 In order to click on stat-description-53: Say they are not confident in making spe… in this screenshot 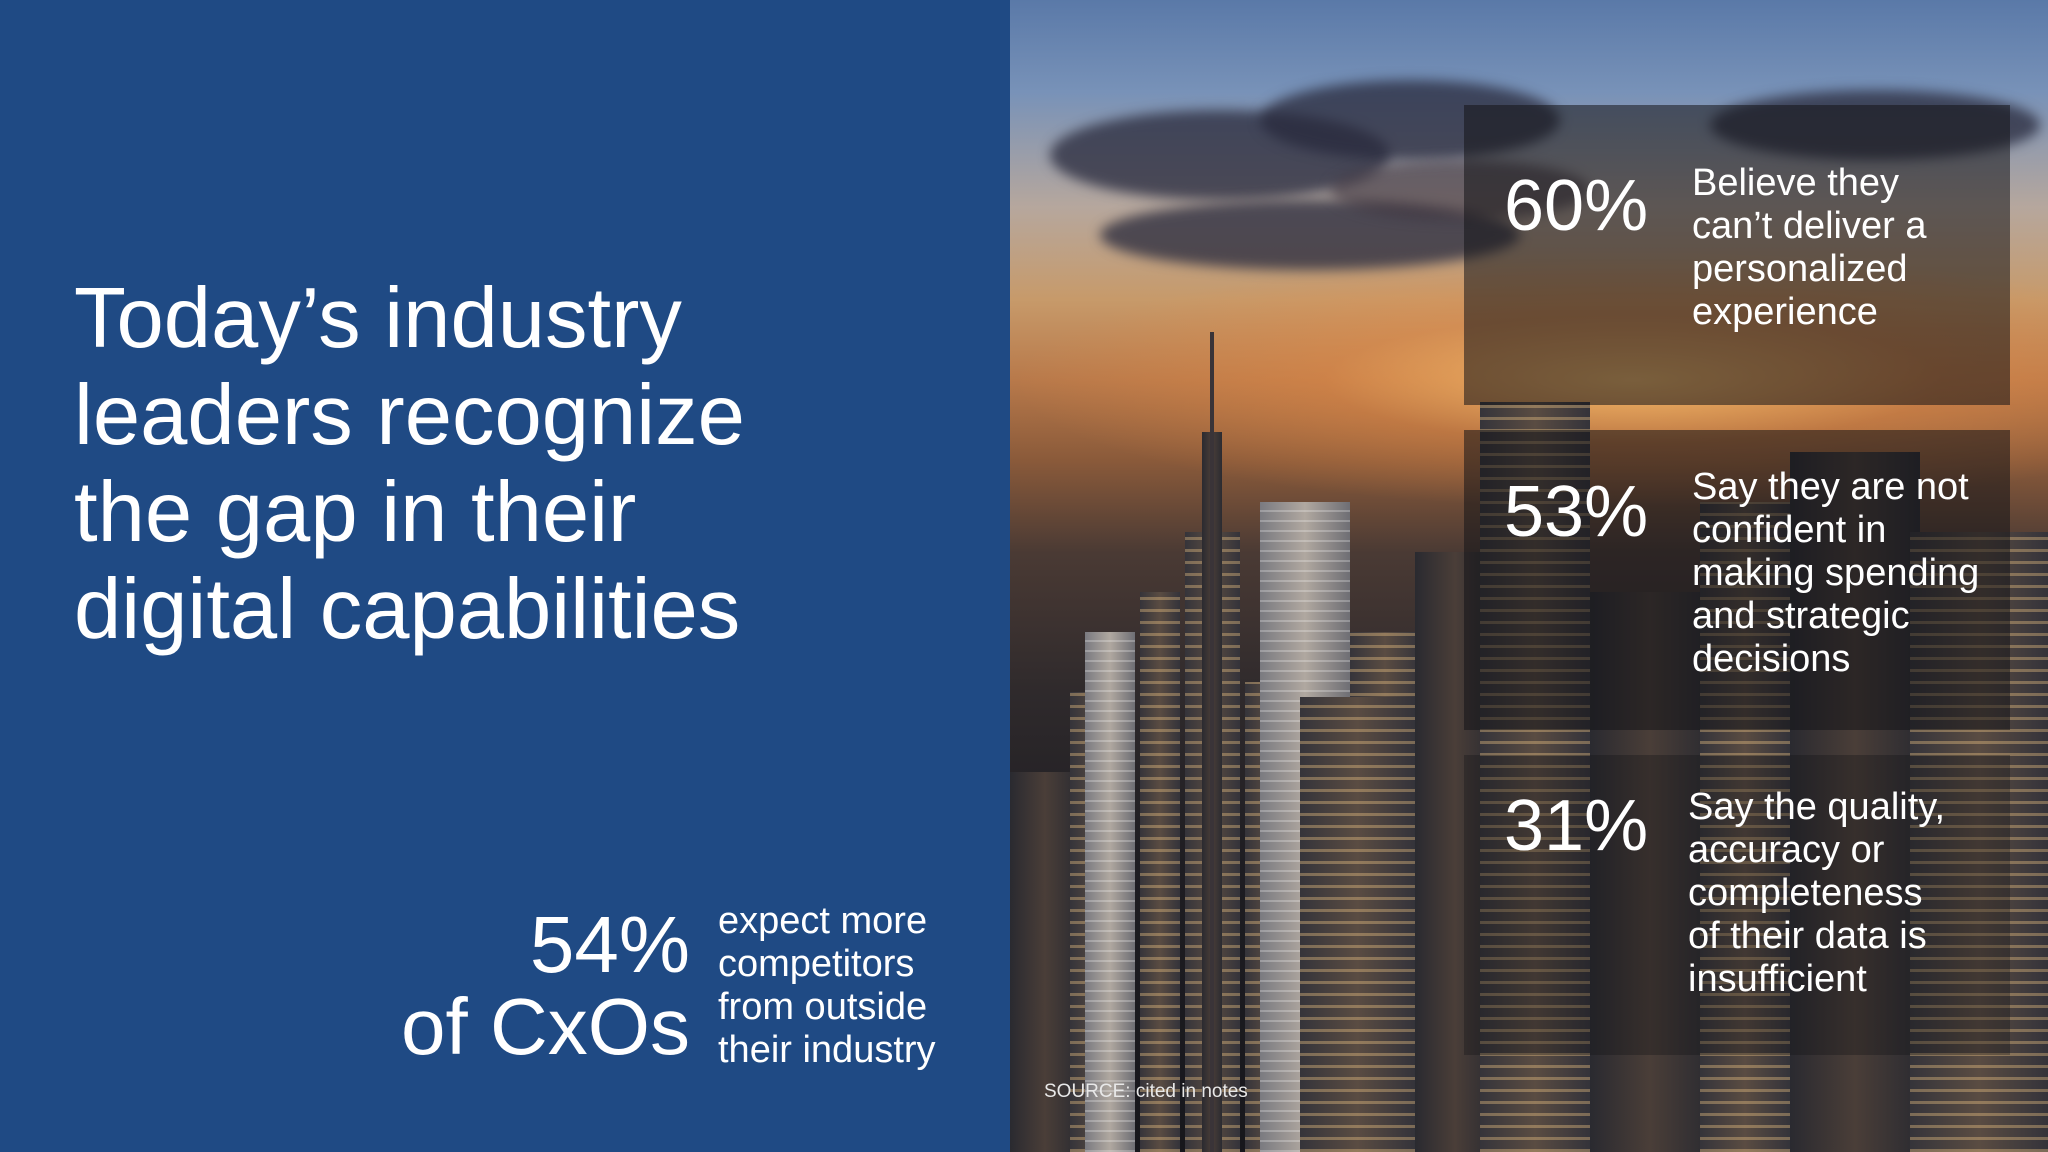, I will do `click(1857, 573)`.